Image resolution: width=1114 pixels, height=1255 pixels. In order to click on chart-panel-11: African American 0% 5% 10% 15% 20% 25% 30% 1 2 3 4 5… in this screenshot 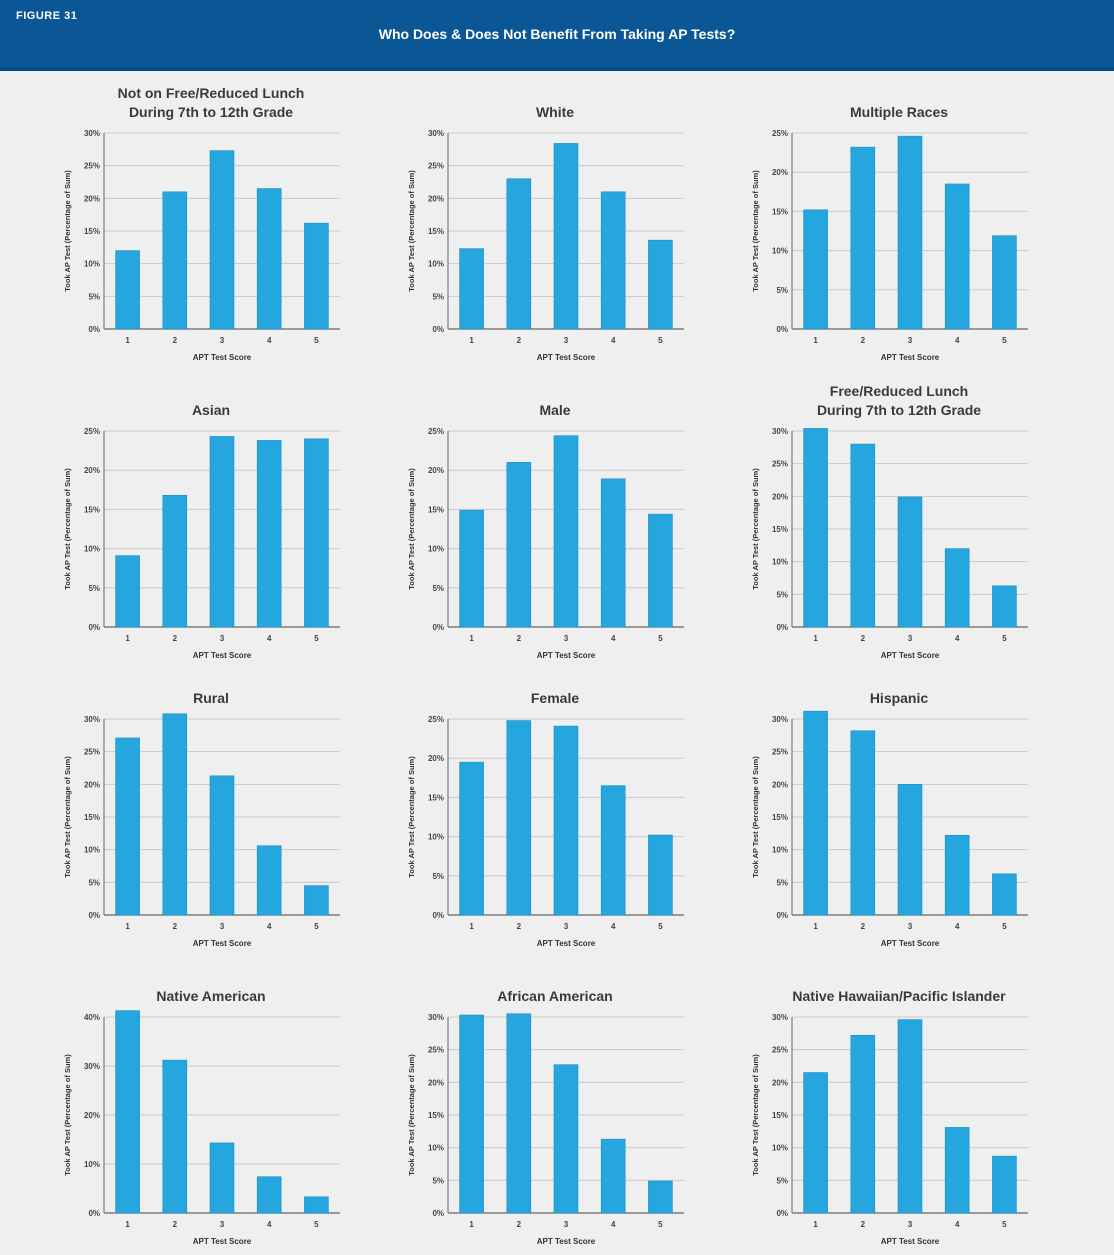, I will do `click(545, 1117)`.